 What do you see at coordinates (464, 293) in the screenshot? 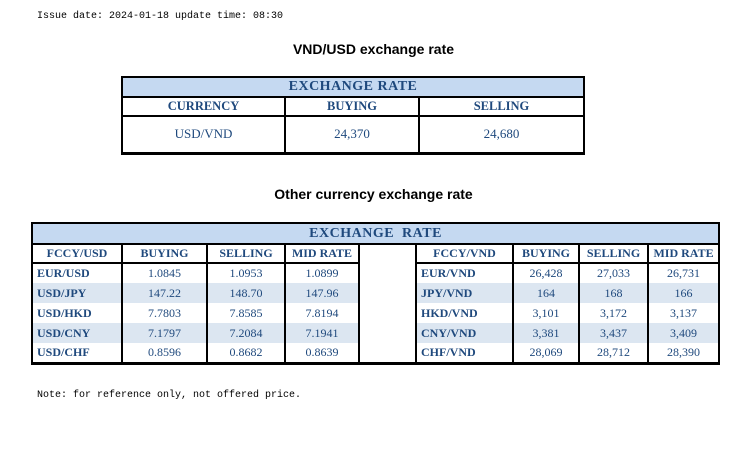
I see `pair-cell: JPY/VND` at bounding box center [464, 293].